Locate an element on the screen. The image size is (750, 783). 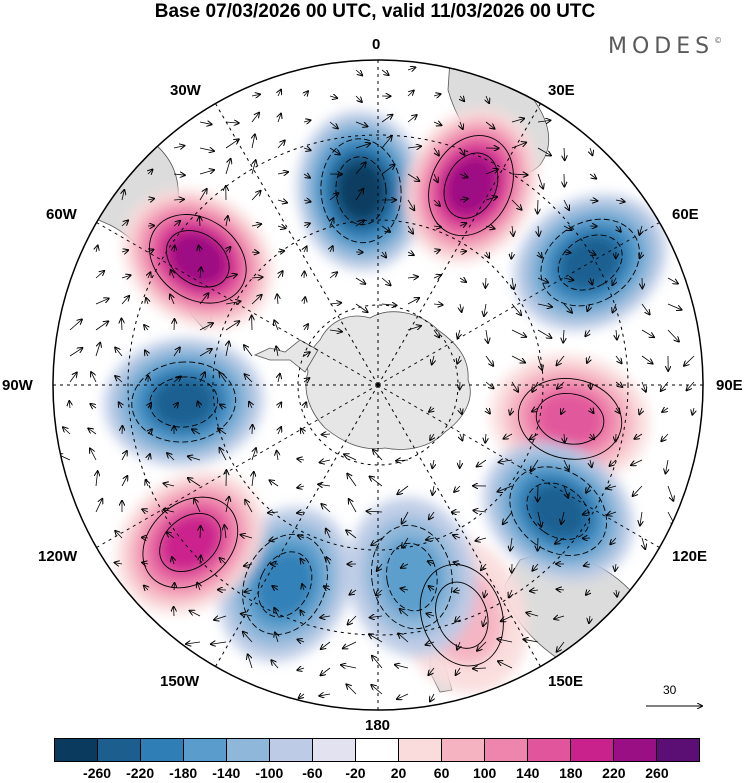
colorbar-tick-label: 100 is located at coordinates (484, 773).